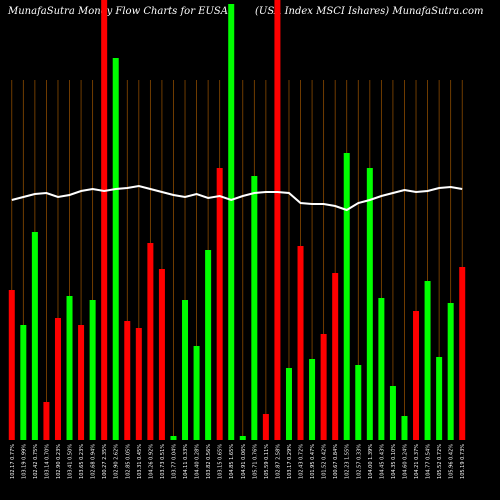 This screenshot has height=500, width=500. I want to click on chart-subtitle: (USA Index MSCI Ishares) MunafaSutra.com, so click(369, 11).